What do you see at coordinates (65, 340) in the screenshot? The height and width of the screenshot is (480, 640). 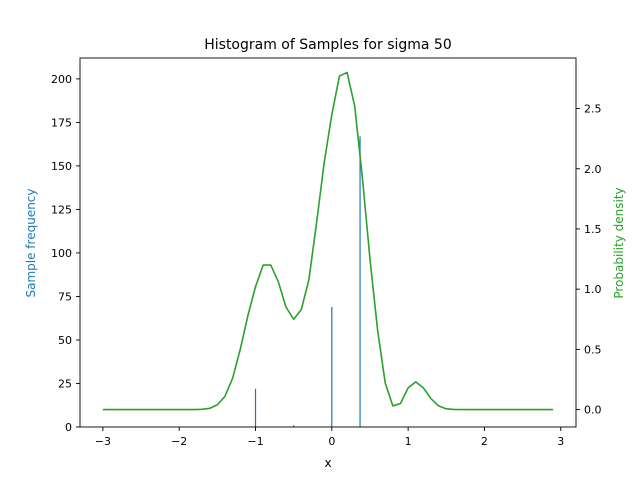 I see `y-left-tick-label: 50` at bounding box center [65, 340].